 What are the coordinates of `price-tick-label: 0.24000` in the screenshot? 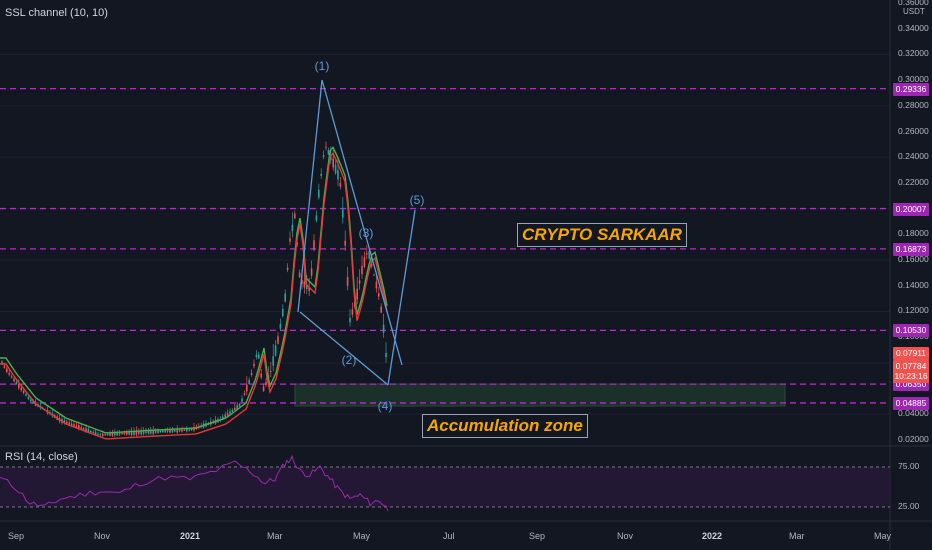 It's located at (913, 156).